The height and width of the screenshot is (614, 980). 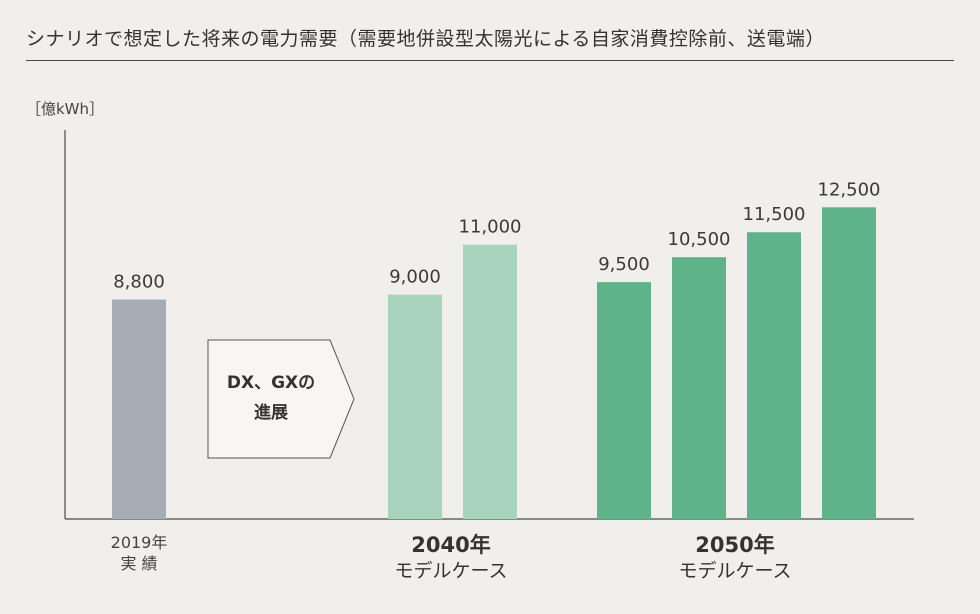 What do you see at coordinates (415, 277) in the screenshot?
I see `bar-value-label-1: 9,000` at bounding box center [415, 277].